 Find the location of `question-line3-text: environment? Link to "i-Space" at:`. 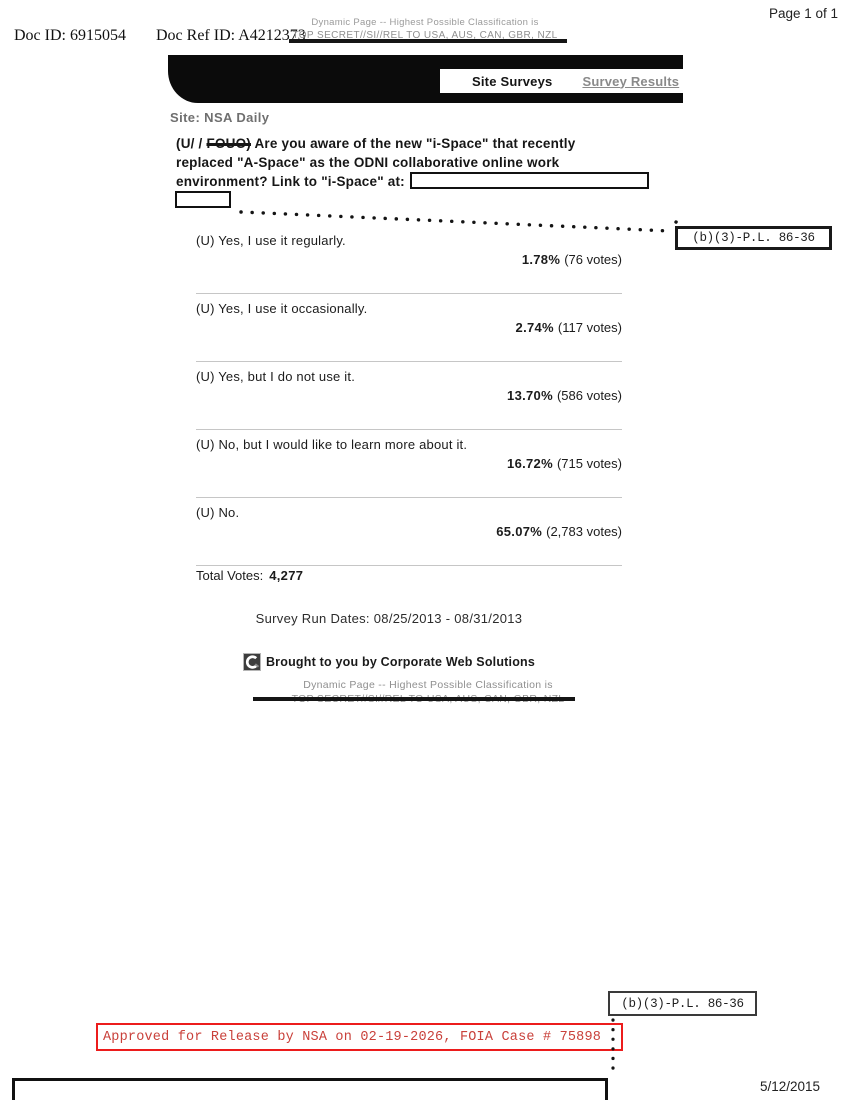

question-line3-text: environment? Link to "i-Space" at: is located at coordinates (290, 181).